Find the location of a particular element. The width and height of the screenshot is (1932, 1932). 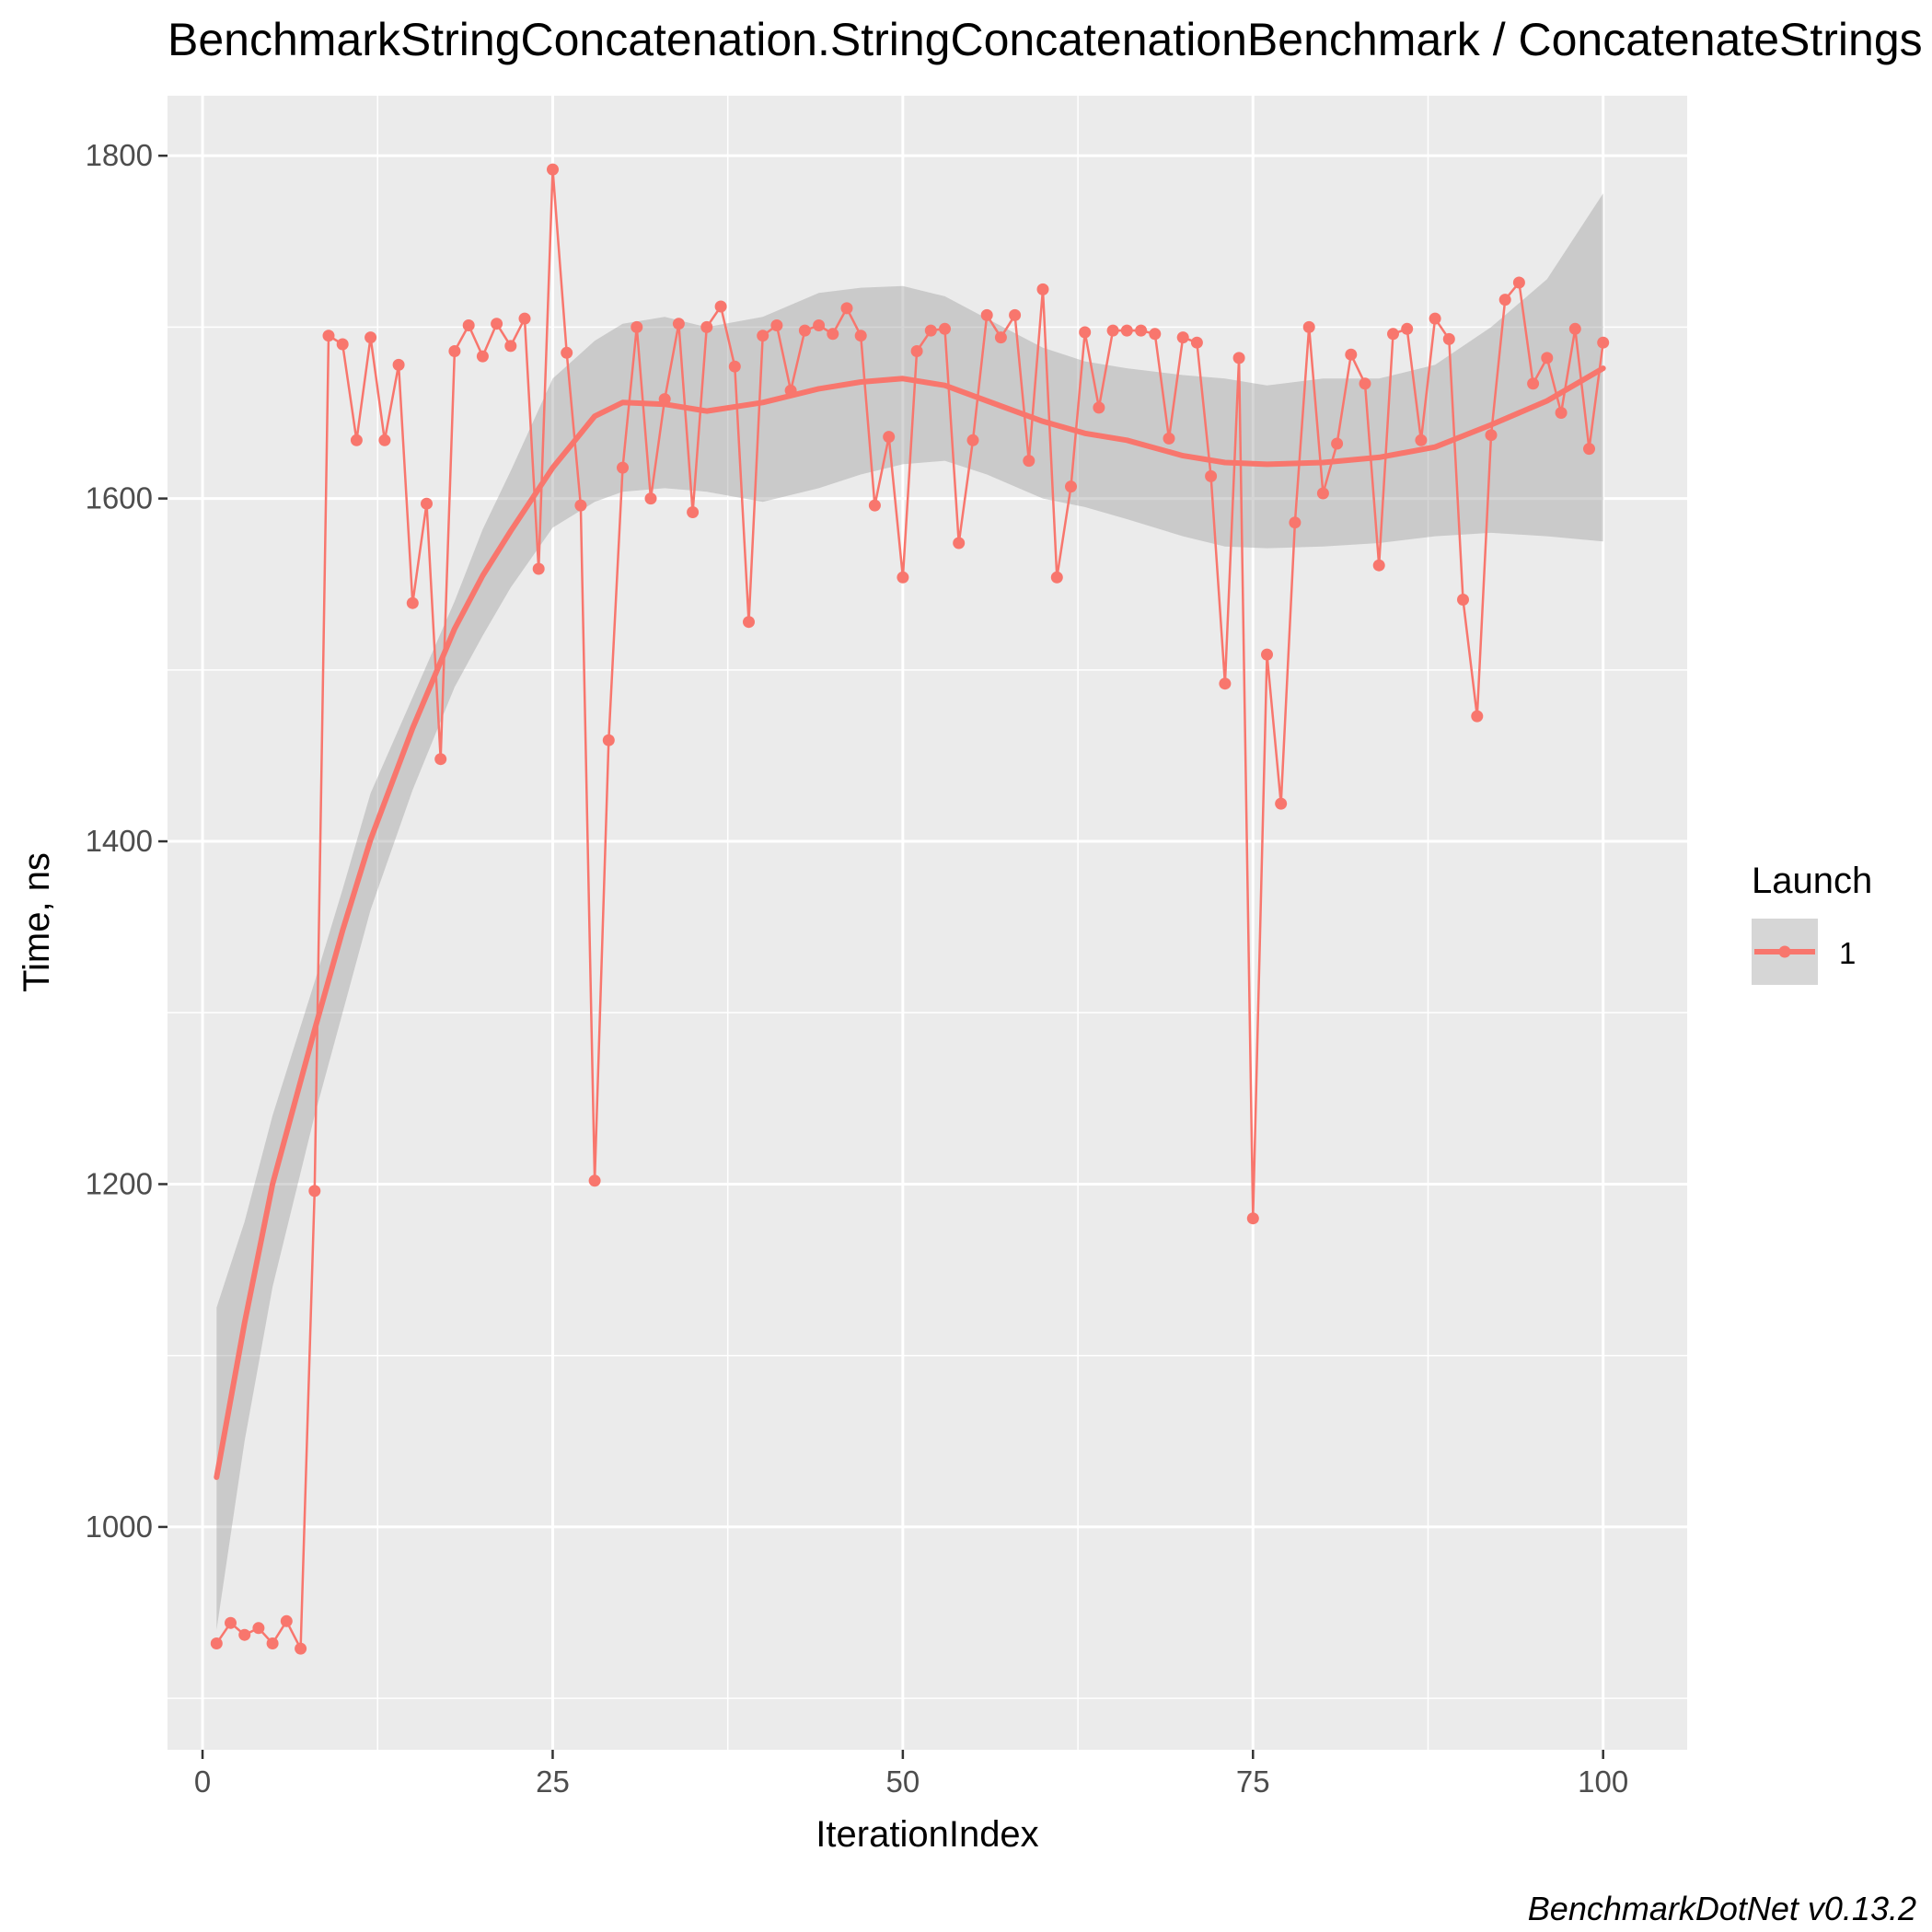

x-tick-label: 75 is located at coordinates (1253, 1782).